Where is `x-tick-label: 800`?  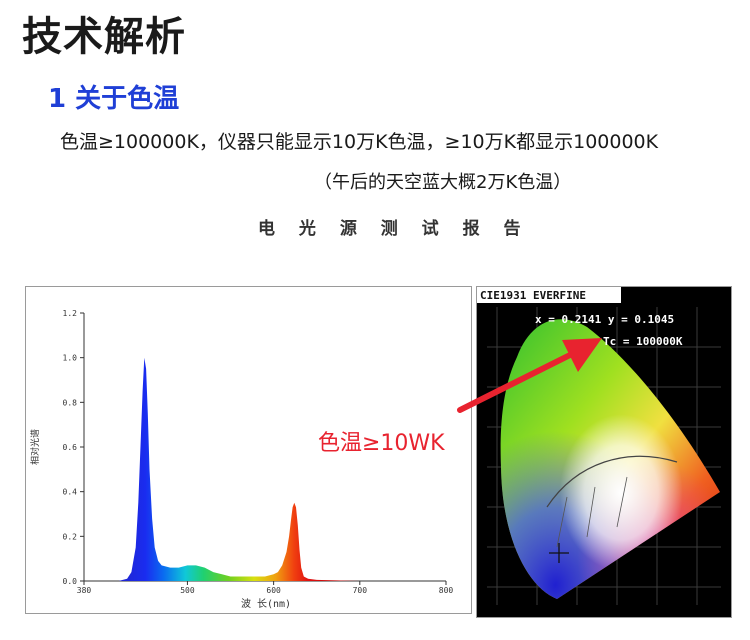 x-tick-label: 800 is located at coordinates (446, 590).